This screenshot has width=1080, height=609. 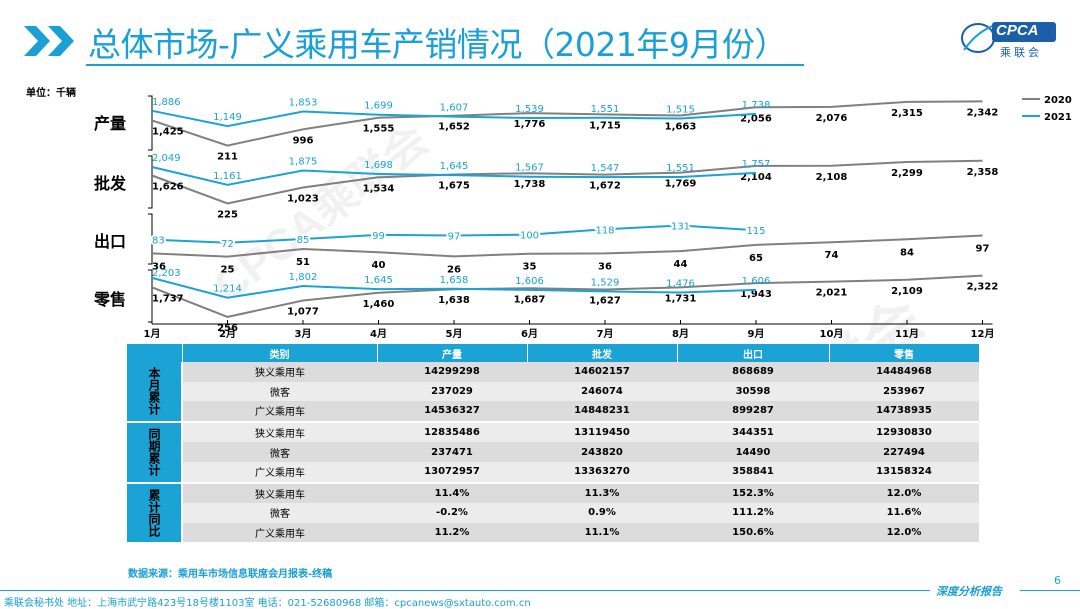 I want to click on x-tick-label: 8月, so click(x=680, y=334).